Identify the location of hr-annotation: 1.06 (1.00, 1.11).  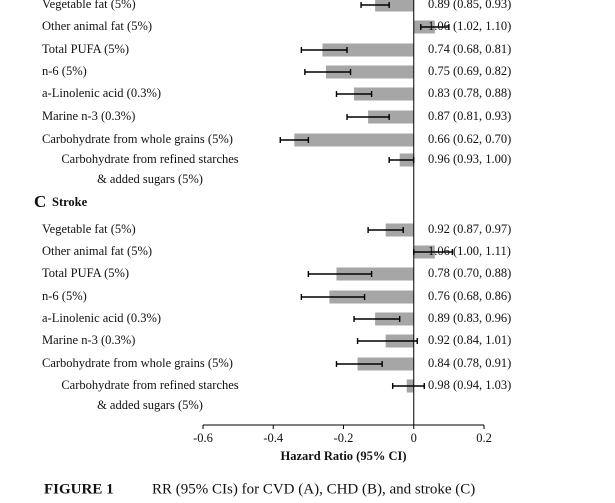
(469, 251).